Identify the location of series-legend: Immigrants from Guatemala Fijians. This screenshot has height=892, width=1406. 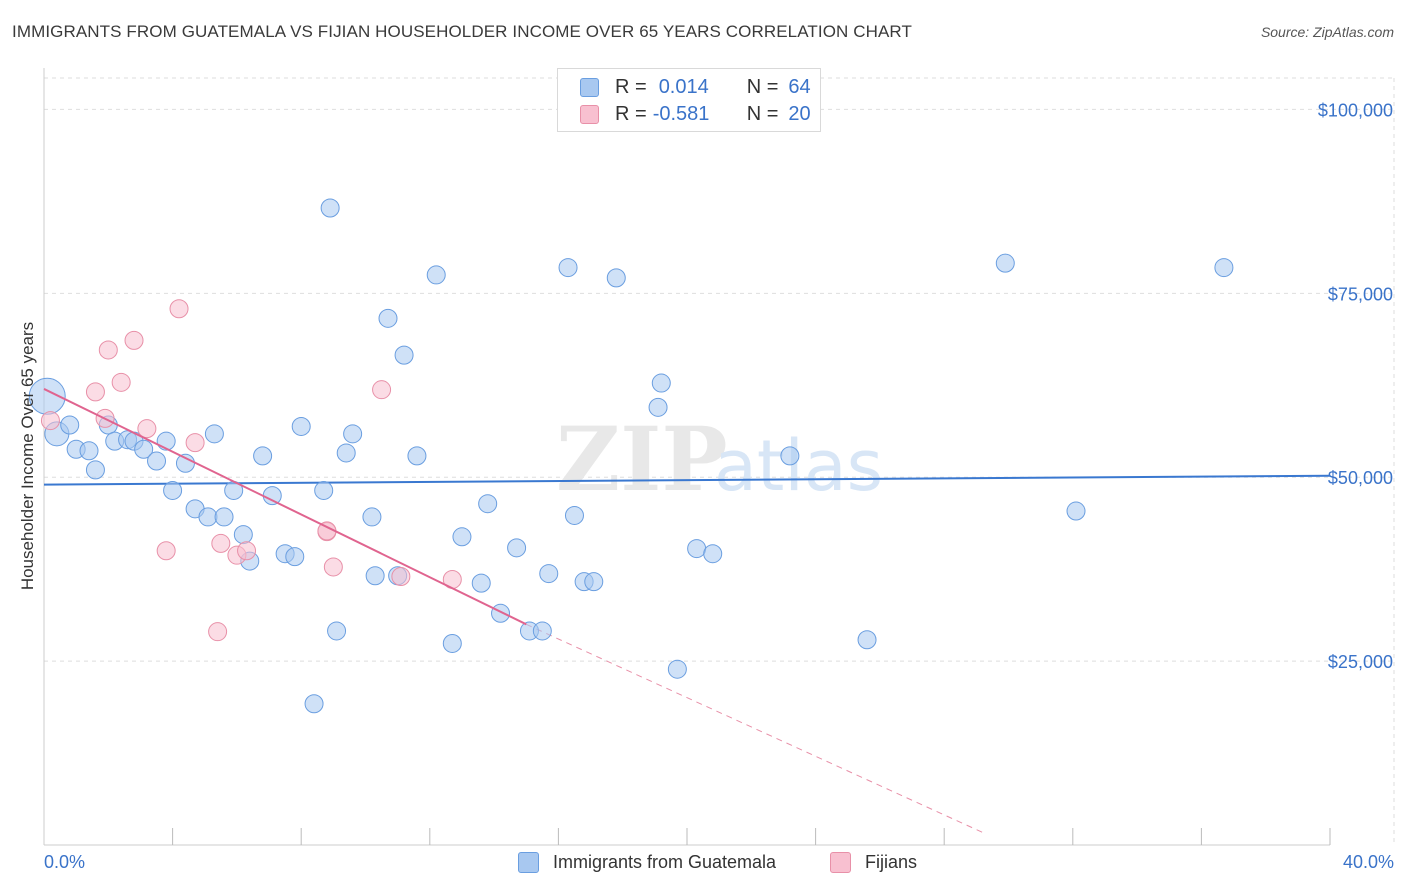
(703, 865).